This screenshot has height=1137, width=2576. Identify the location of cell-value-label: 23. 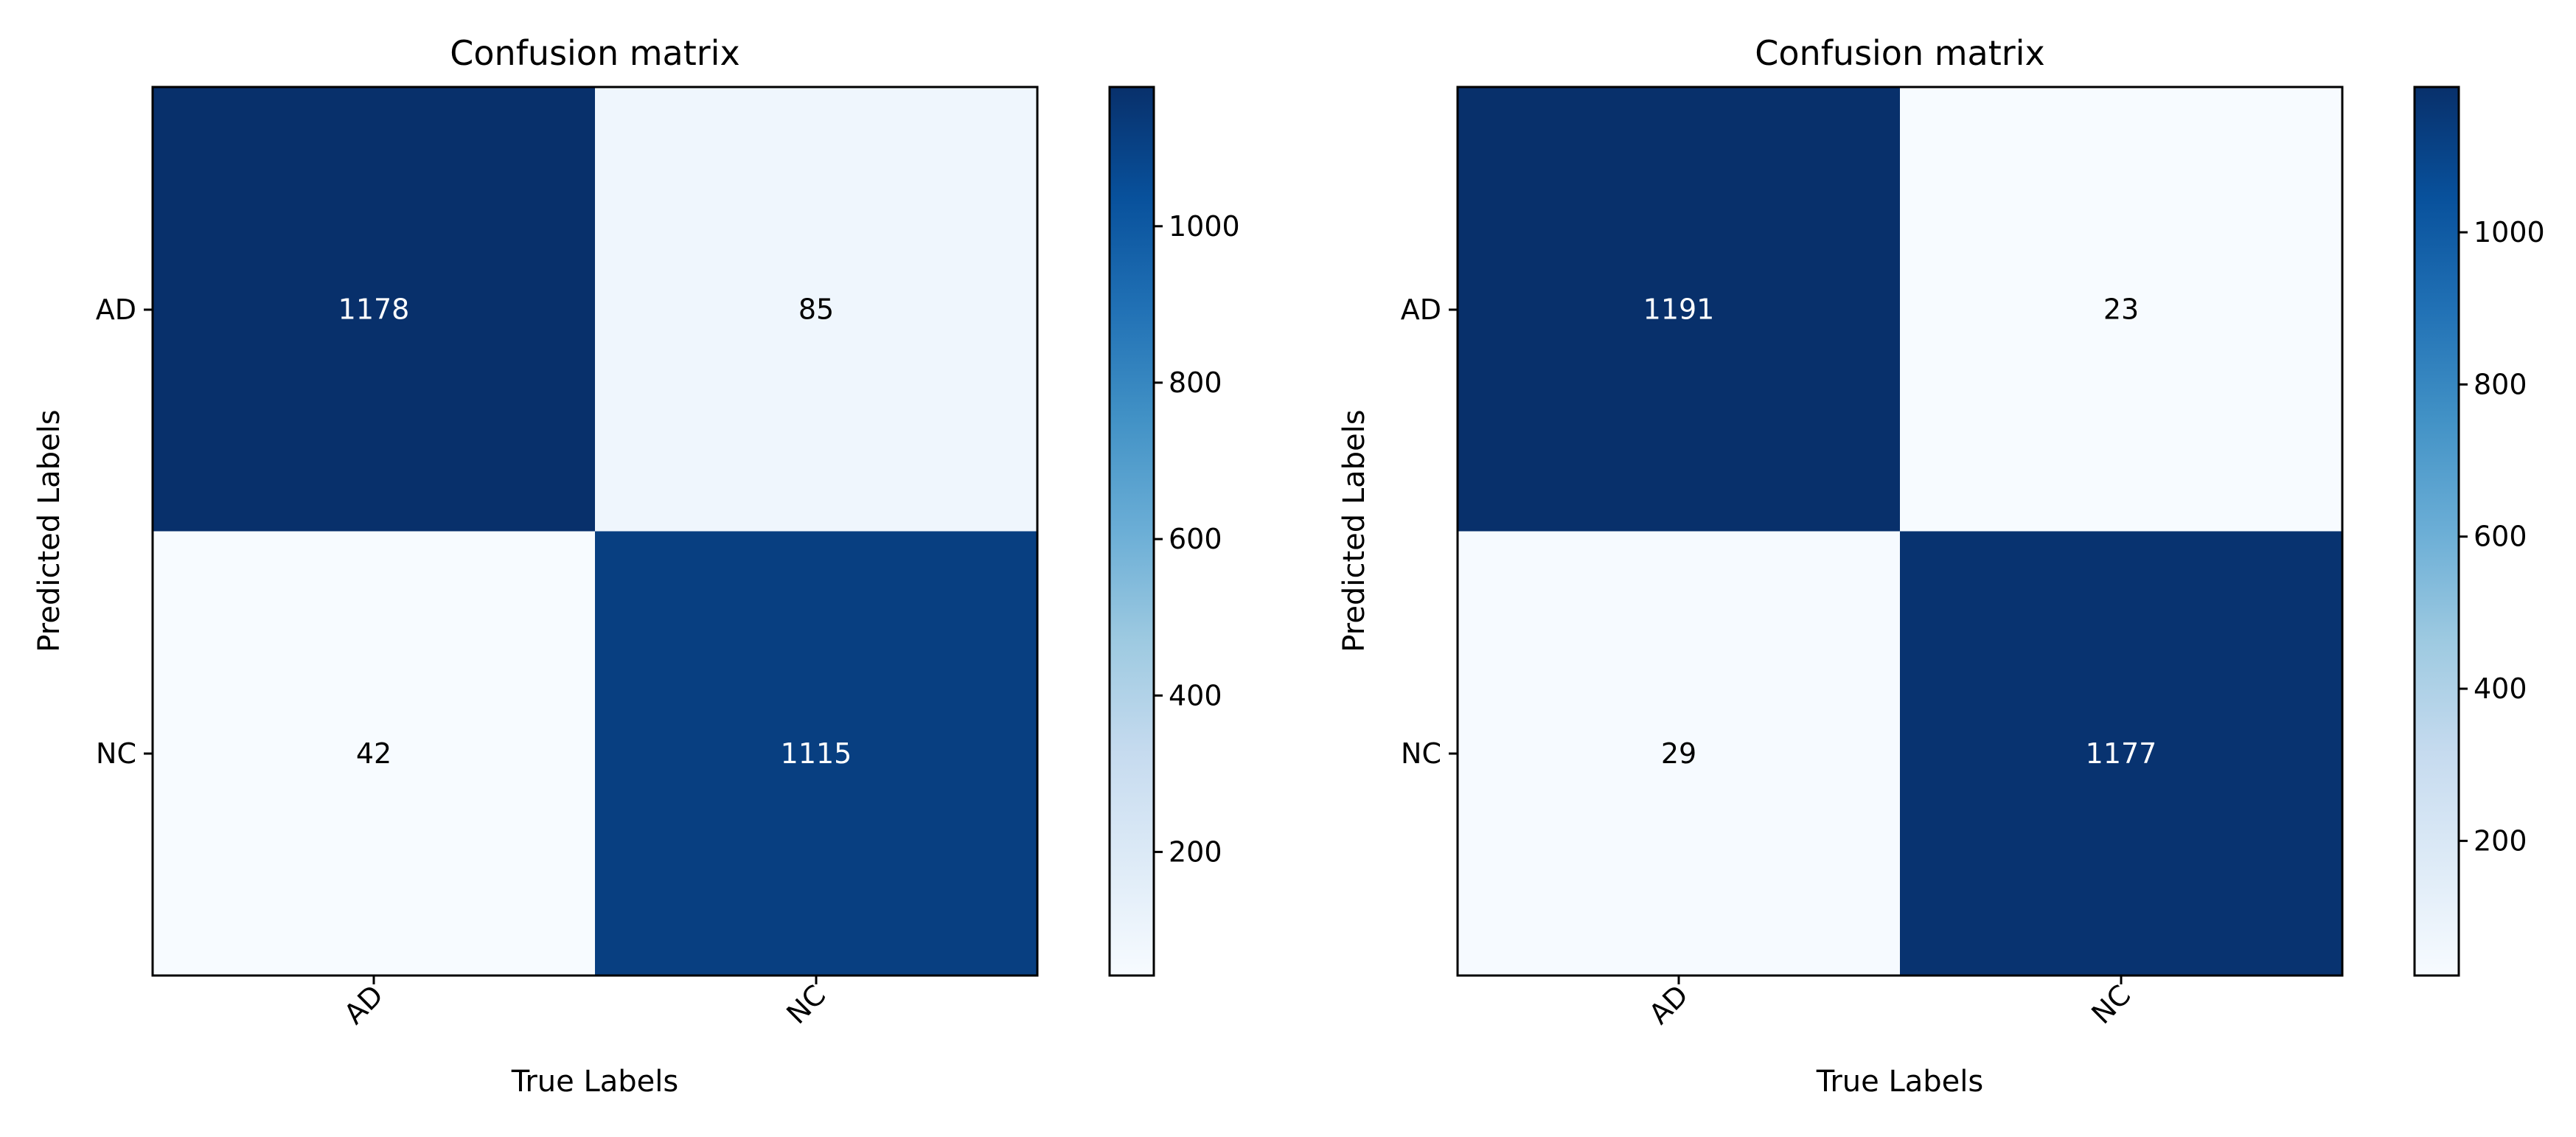
(2121, 309).